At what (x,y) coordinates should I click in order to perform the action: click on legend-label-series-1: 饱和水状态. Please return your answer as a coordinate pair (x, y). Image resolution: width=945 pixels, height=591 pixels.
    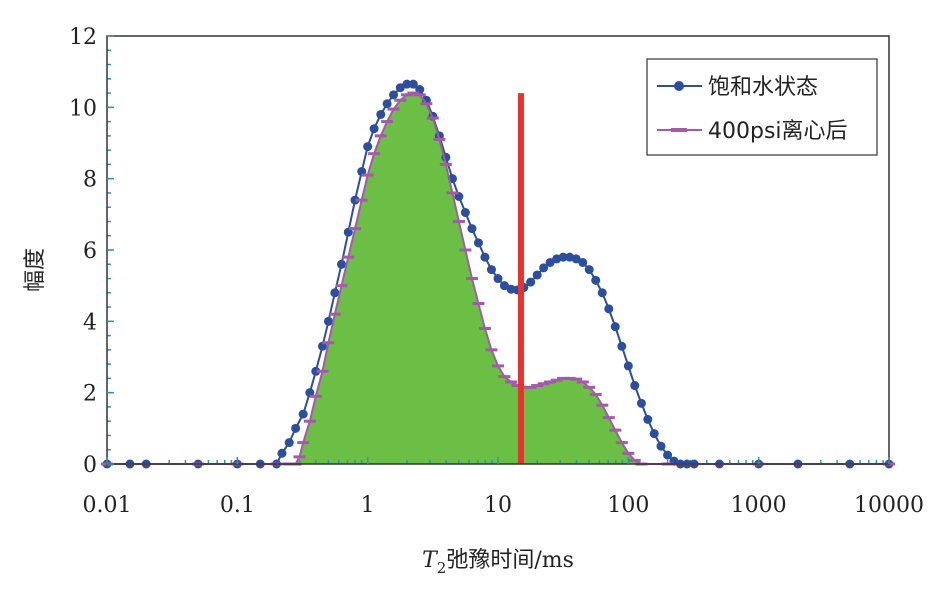
    Looking at the image, I should click on (763, 87).